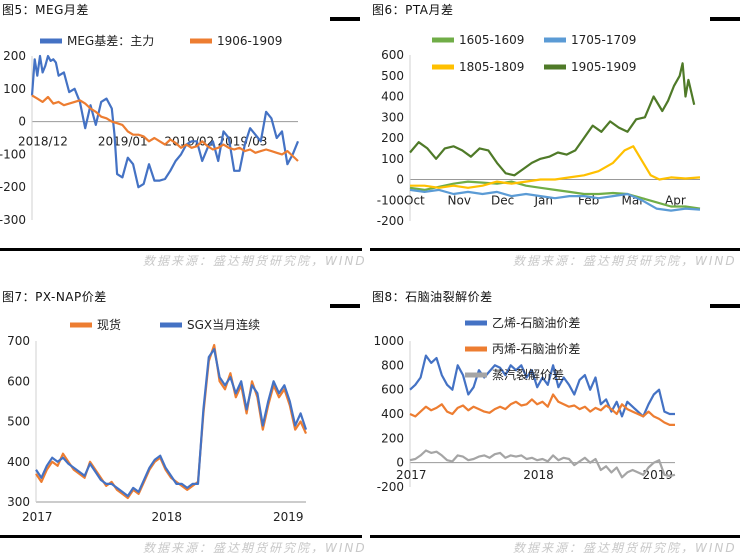  What do you see at coordinates (109, 324) in the screenshot?
I see `legend-label: 现货` at bounding box center [109, 324].